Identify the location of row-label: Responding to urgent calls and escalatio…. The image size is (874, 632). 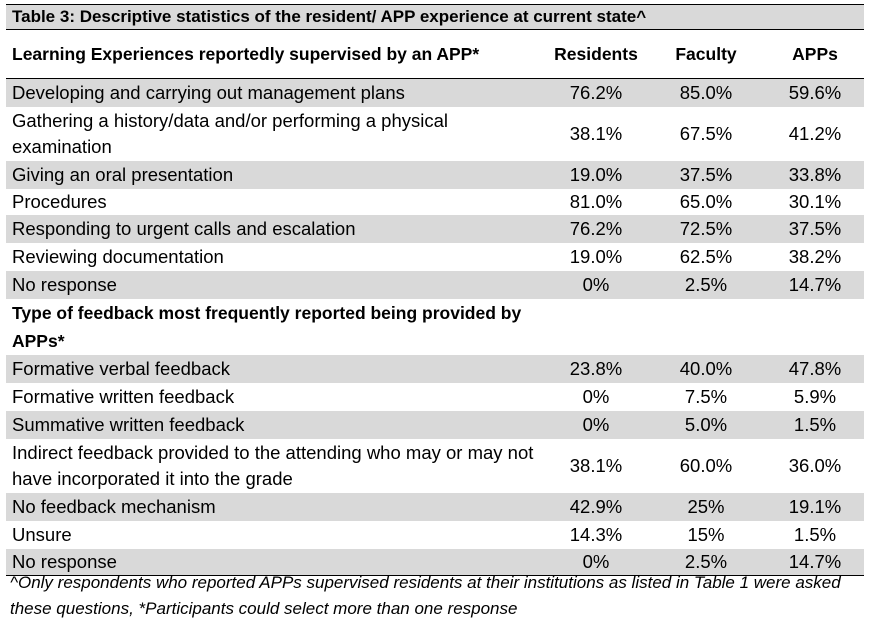
(276, 228).